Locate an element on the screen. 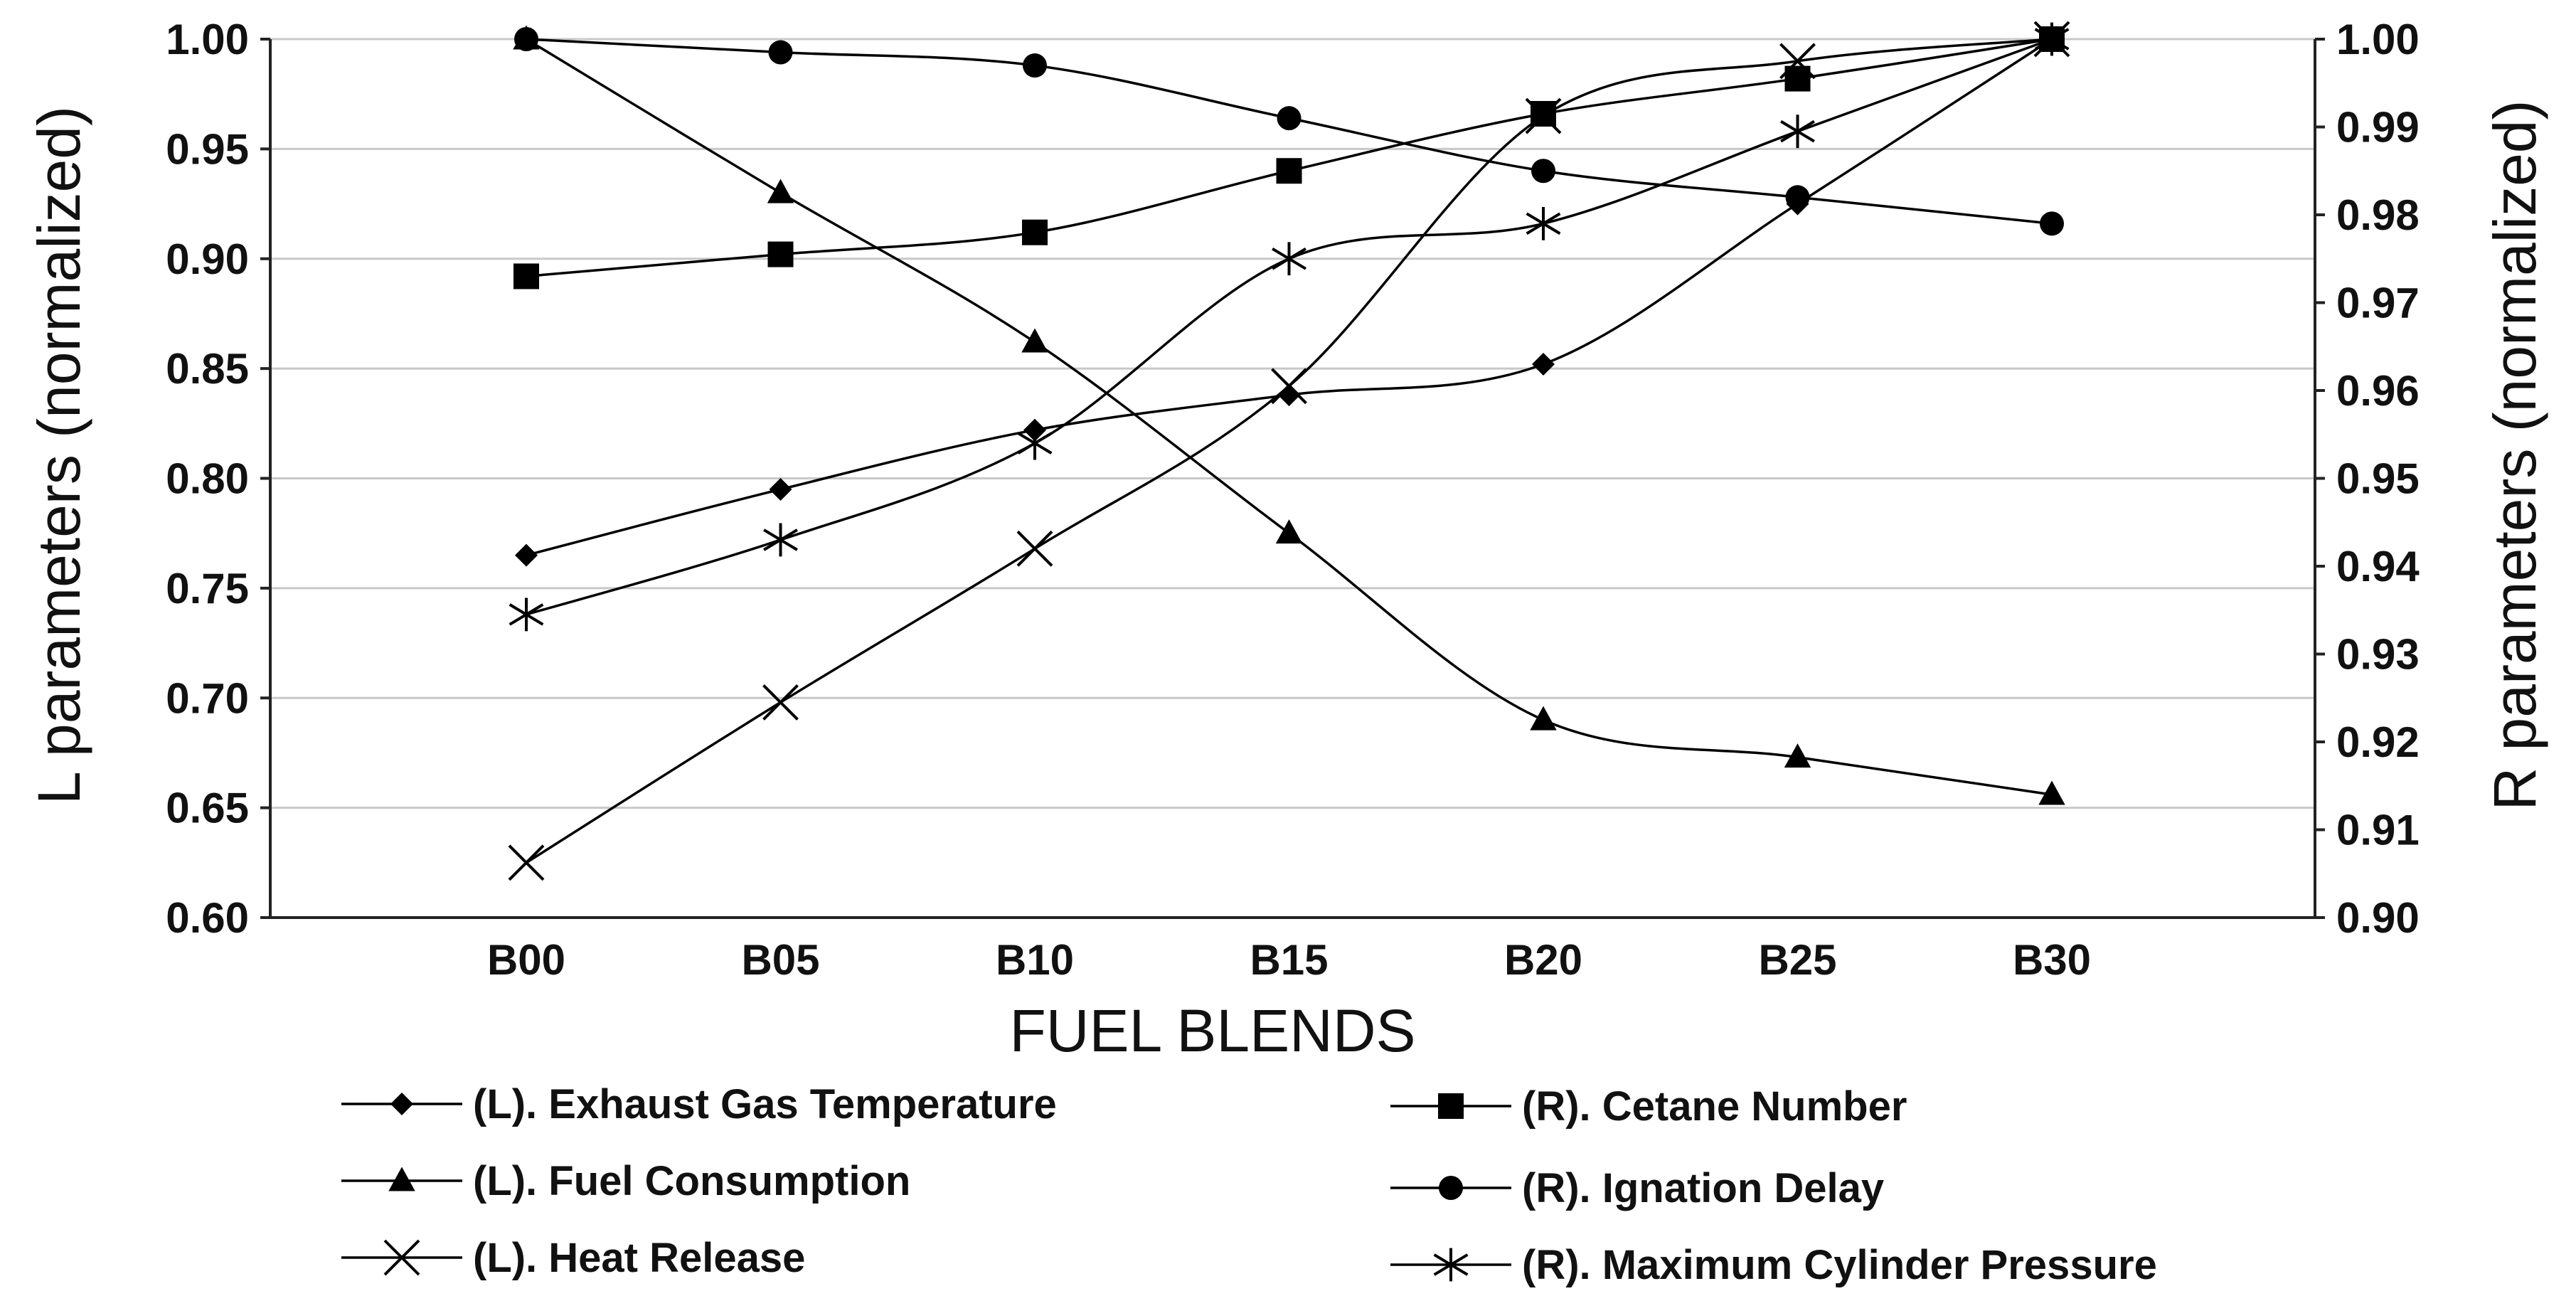 Image resolution: width=2576 pixels, height=1296 pixels. legend-label: (R). Ignation Delay is located at coordinates (1703, 1188).